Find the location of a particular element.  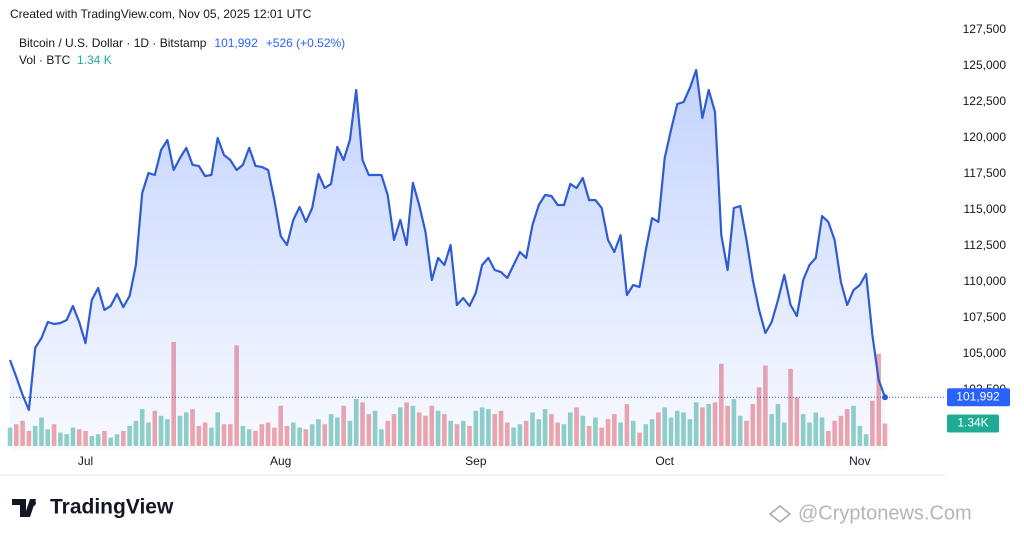

watermark-text: @Cryptonews.Com is located at coordinates (885, 513).